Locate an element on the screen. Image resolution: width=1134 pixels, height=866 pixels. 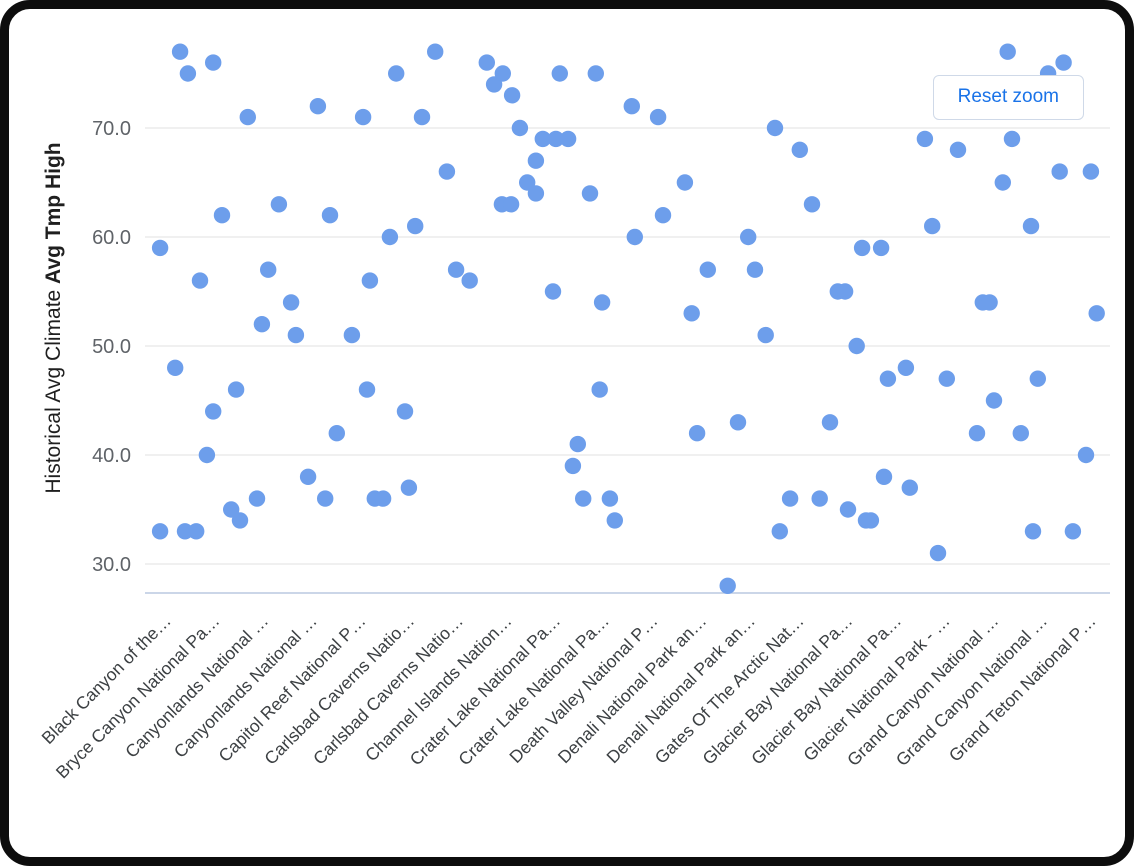
reset-zoom-button: Reset zoom is located at coordinates (1008, 97).